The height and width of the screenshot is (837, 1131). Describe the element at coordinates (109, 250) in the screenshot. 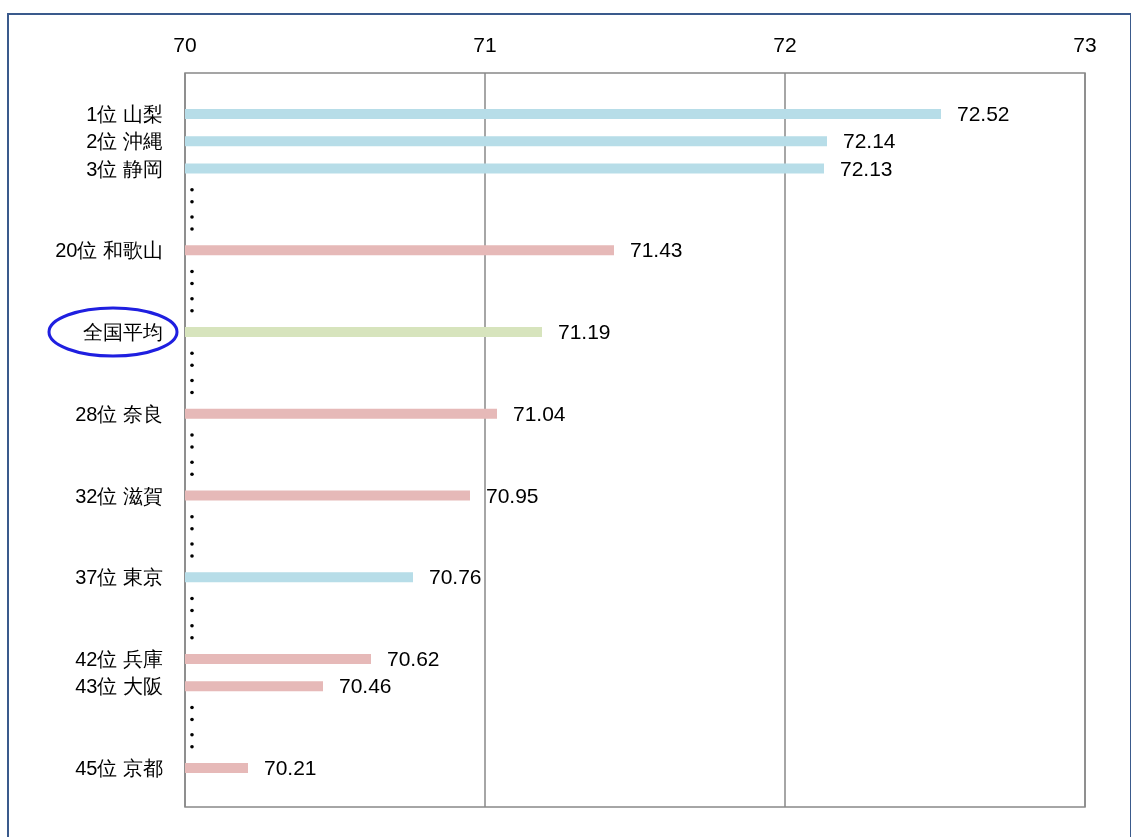

I see `y-tick-label: 20位 和歌山` at that location.